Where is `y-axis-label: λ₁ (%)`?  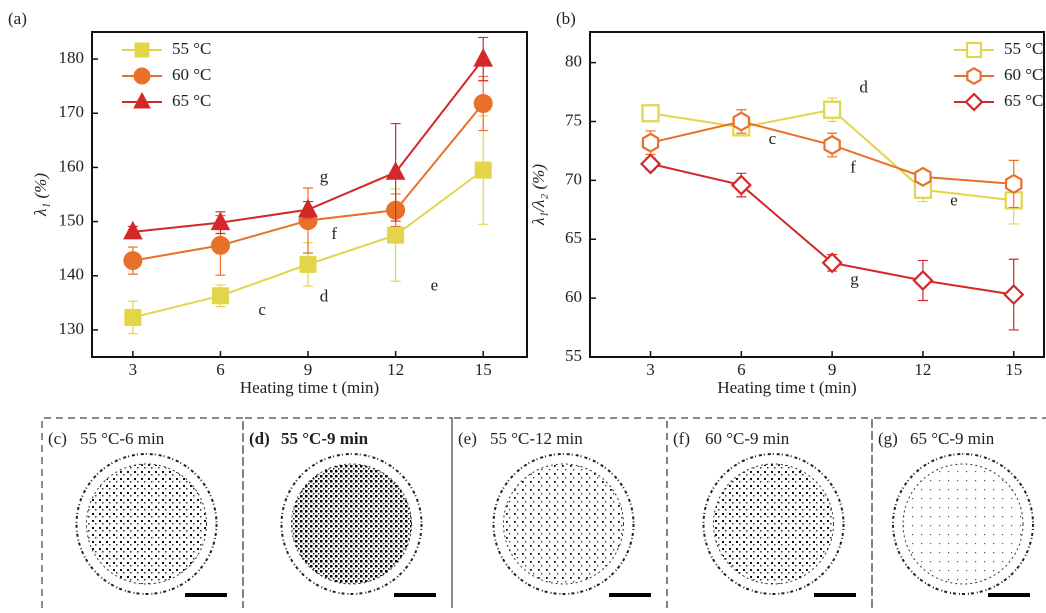 y-axis-label: λ₁ (%) is located at coordinates (40, 195).